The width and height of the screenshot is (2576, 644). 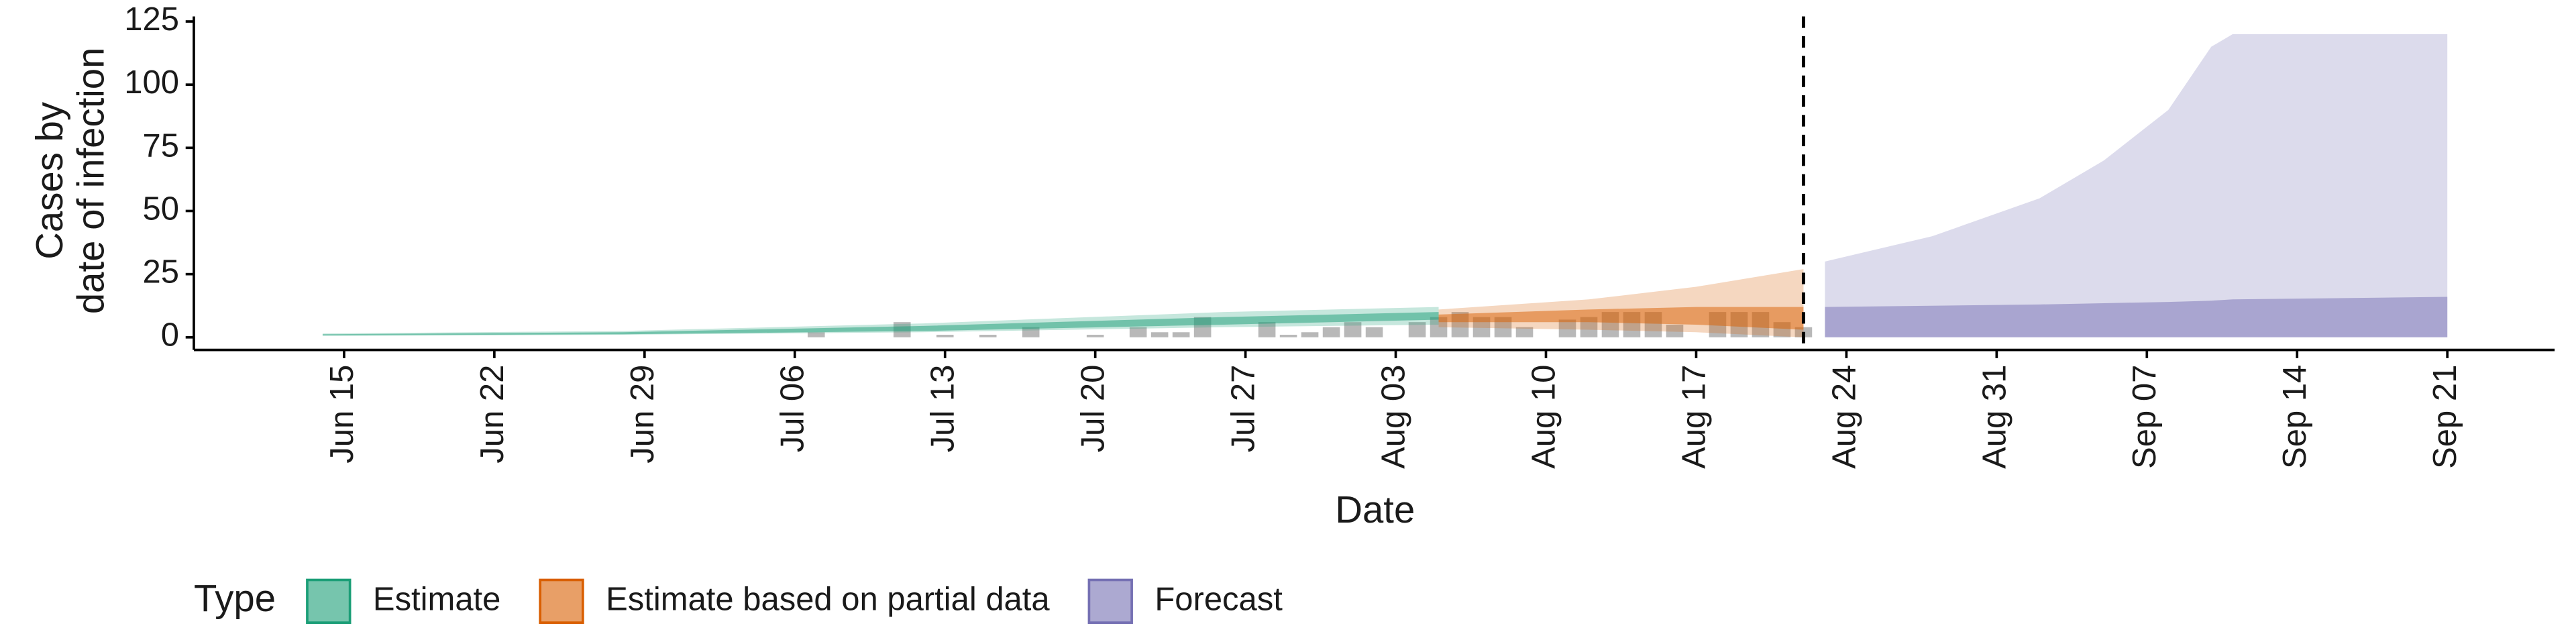 I want to click on x-tick-label: Sep 21, so click(x=2445, y=417).